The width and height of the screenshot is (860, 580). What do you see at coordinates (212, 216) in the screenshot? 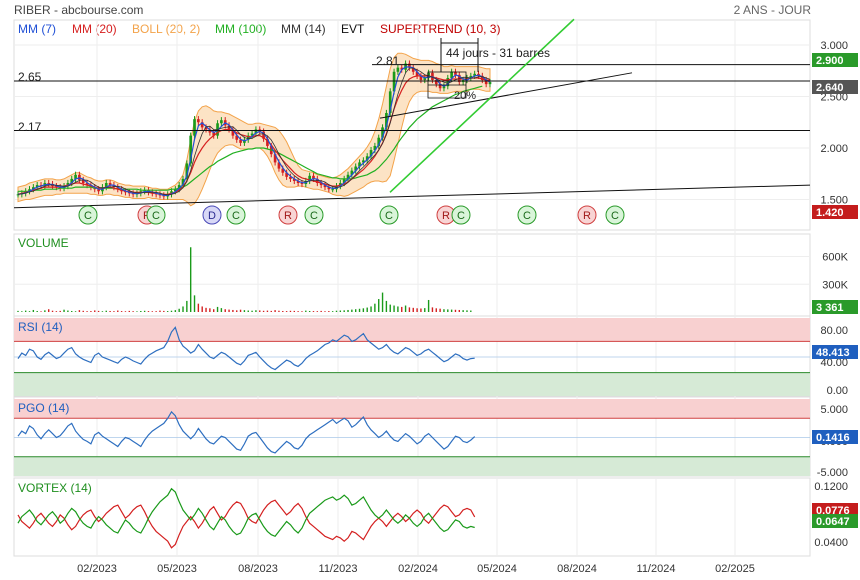
I see `signal-label: D` at bounding box center [212, 216].